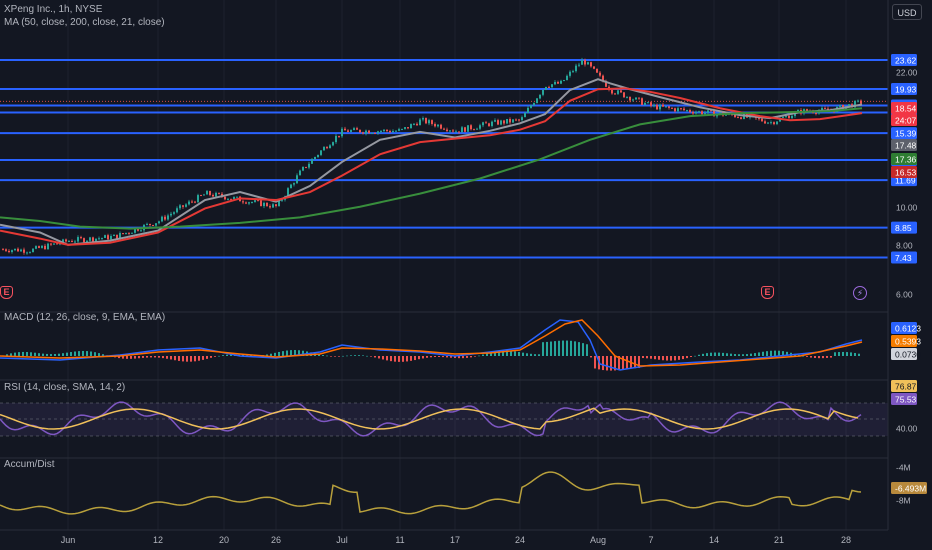 The image size is (932, 550). What do you see at coordinates (908, 355) in the screenshot?
I see `hist-value: 0.0730` at bounding box center [908, 355].